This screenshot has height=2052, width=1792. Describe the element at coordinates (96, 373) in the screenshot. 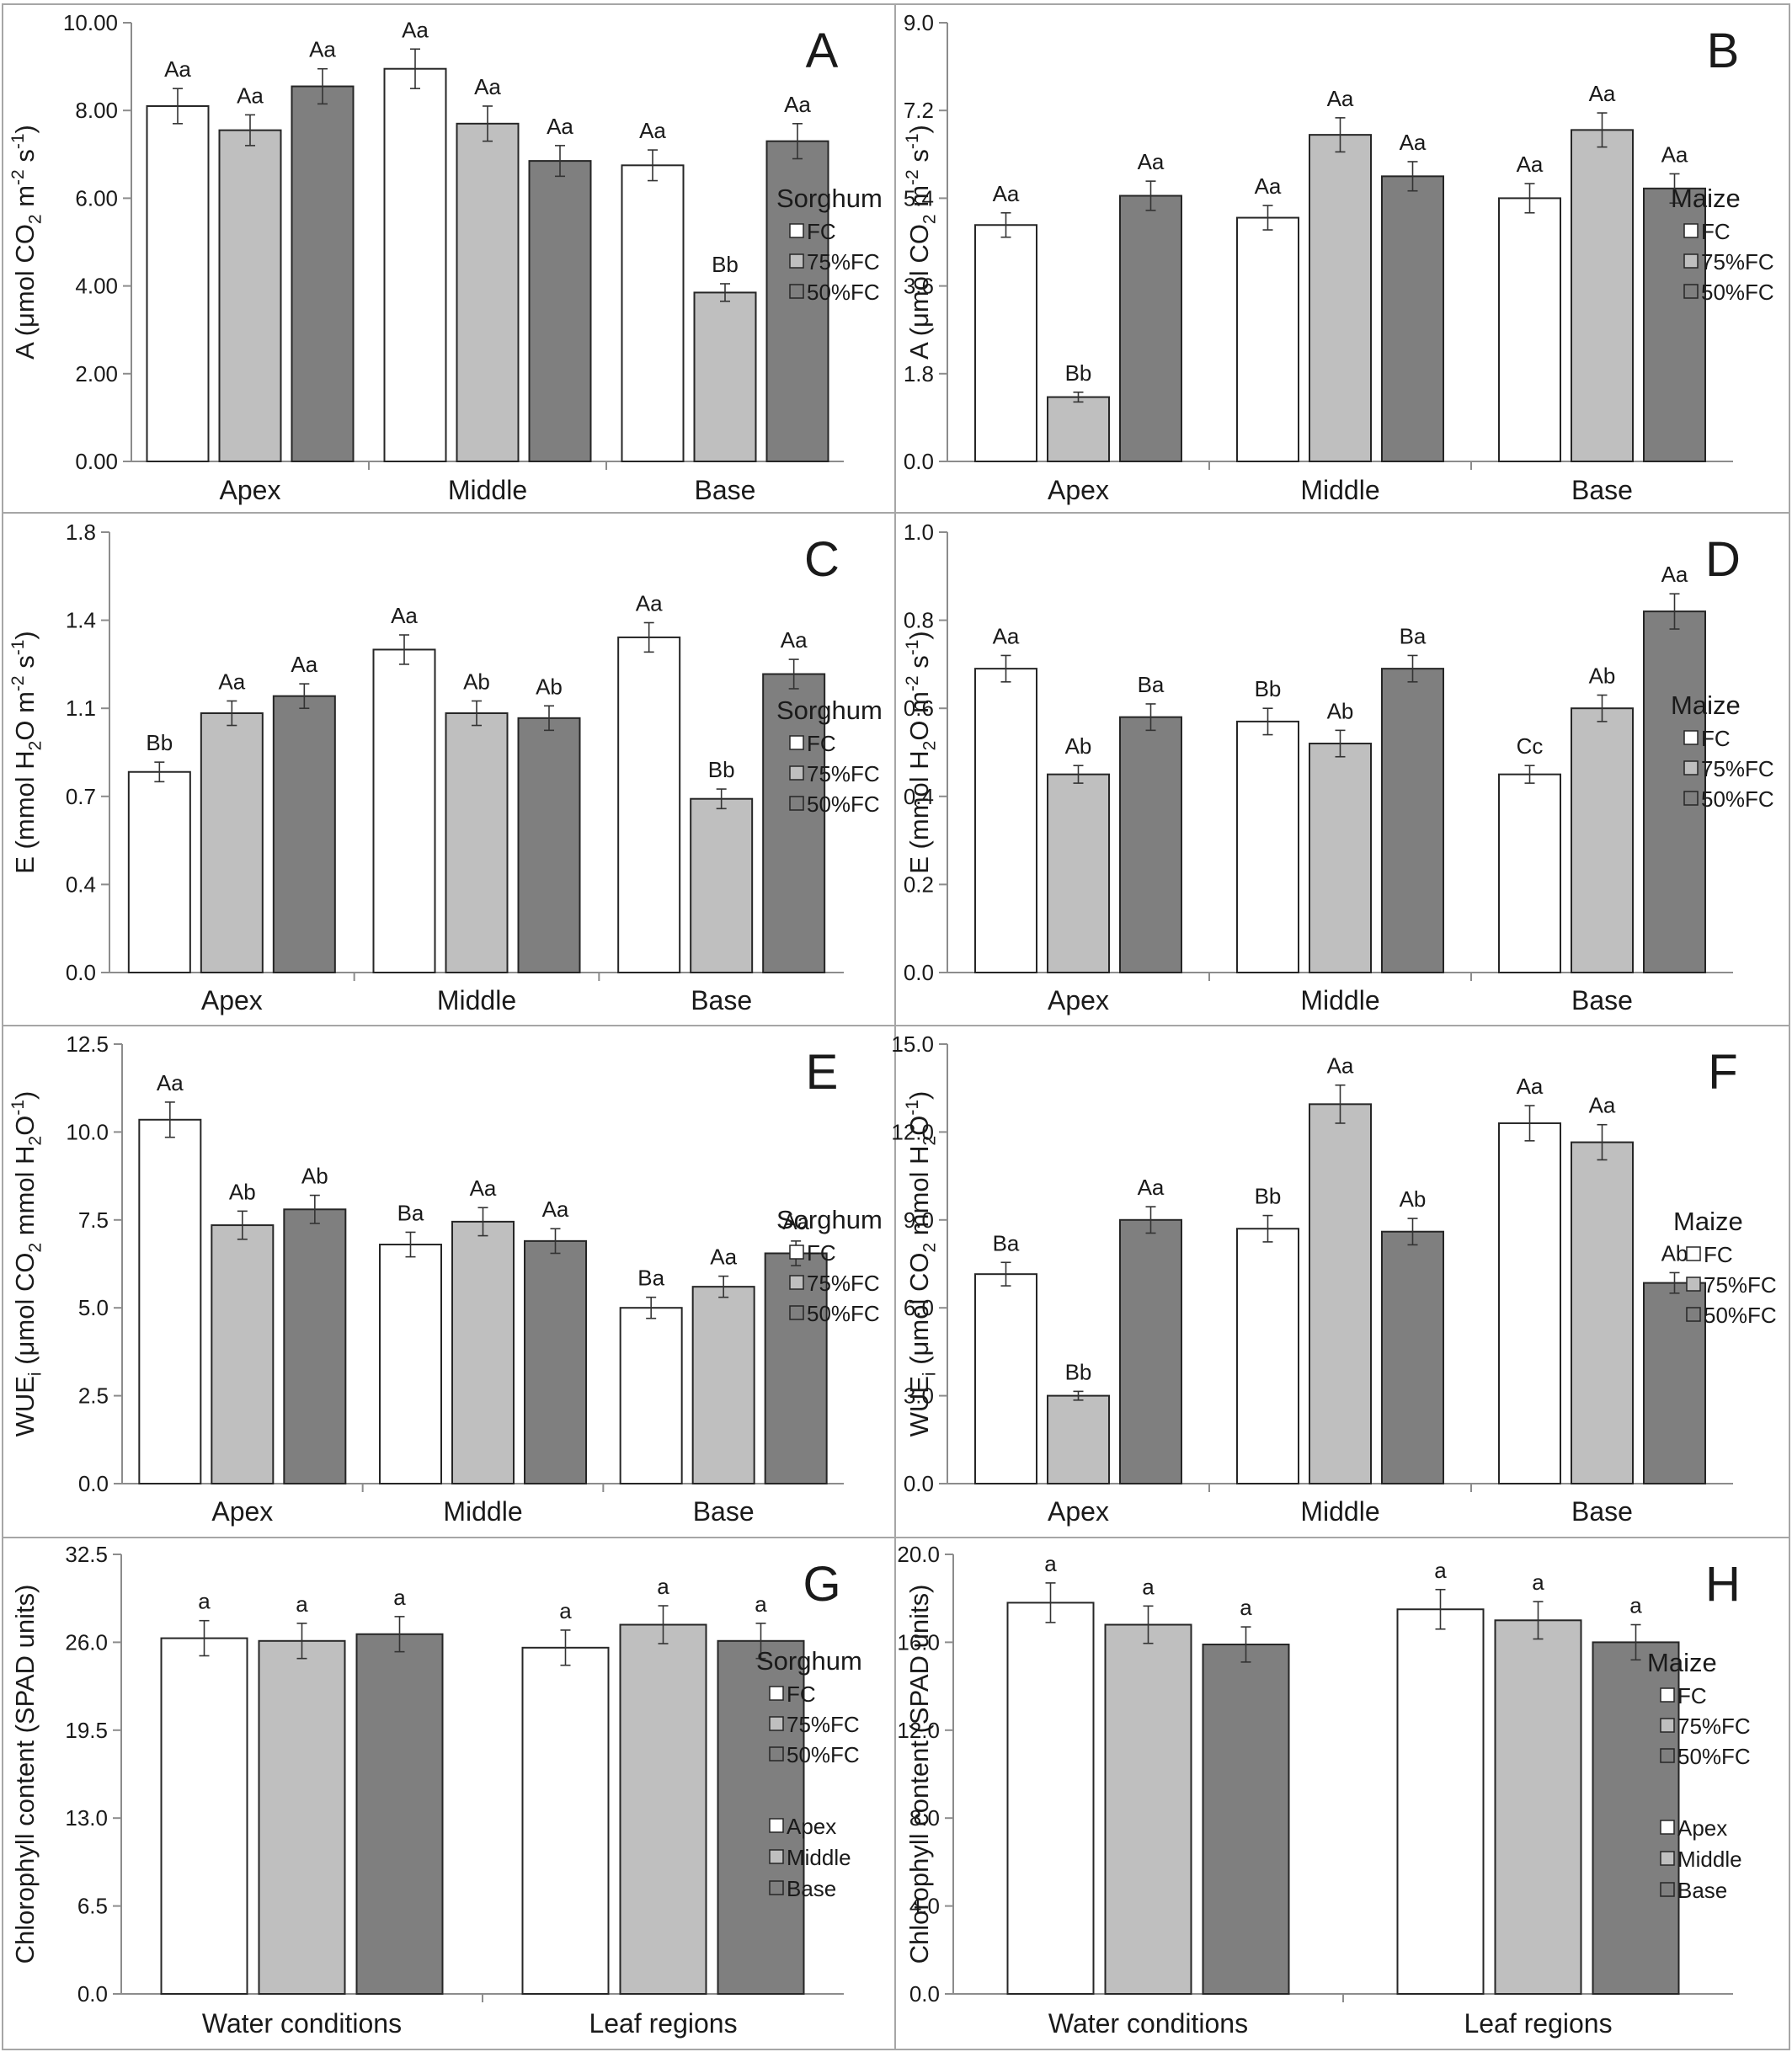

I see `y-tick-label: 2.00` at that location.